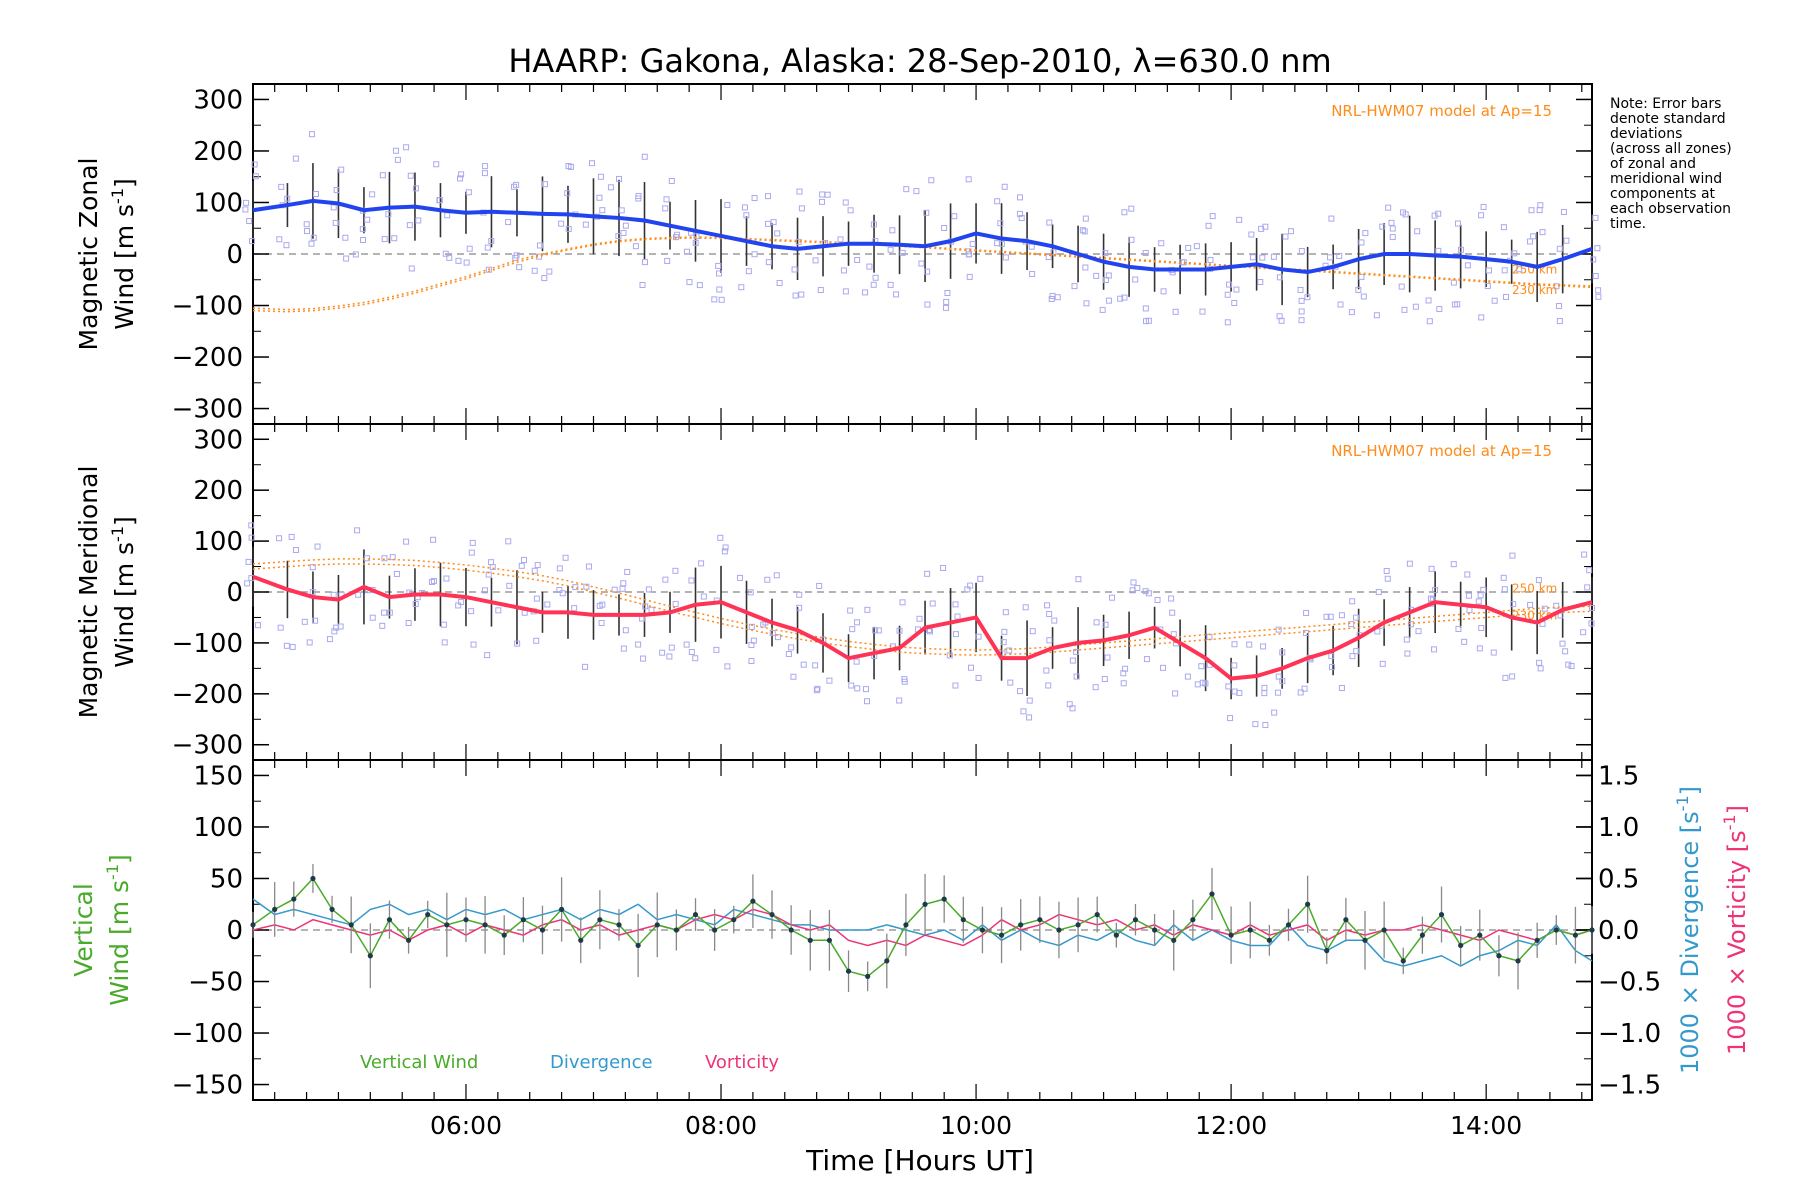  What do you see at coordinates (119, 859) in the screenshot?
I see `y-axis-label-close: ]` at bounding box center [119, 859].